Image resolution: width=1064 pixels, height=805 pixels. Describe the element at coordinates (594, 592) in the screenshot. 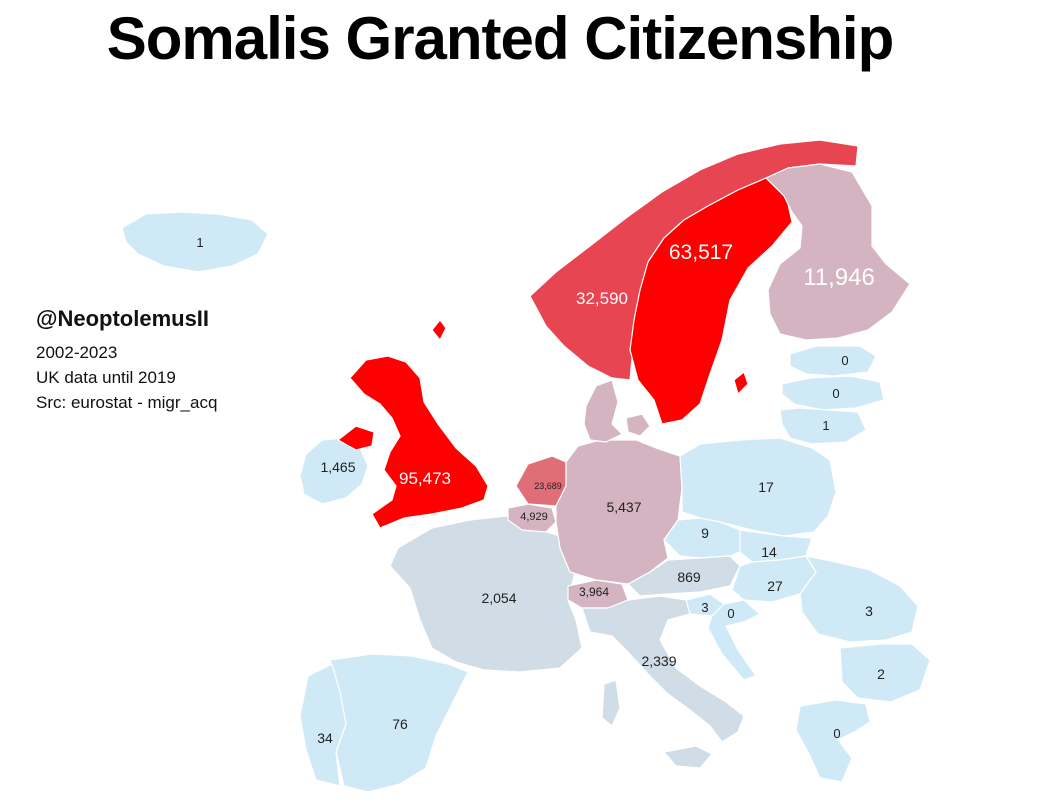

I see `label-switzerland: 3,964` at that location.